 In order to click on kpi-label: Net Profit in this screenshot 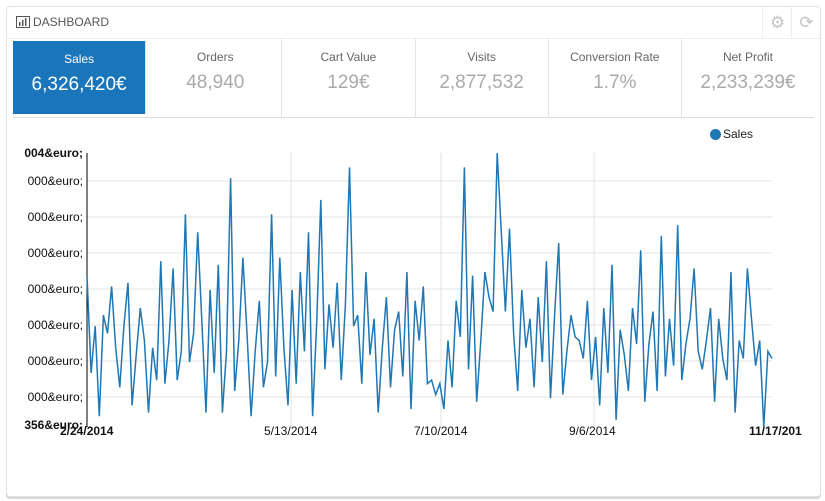, I will do `click(747, 57)`.